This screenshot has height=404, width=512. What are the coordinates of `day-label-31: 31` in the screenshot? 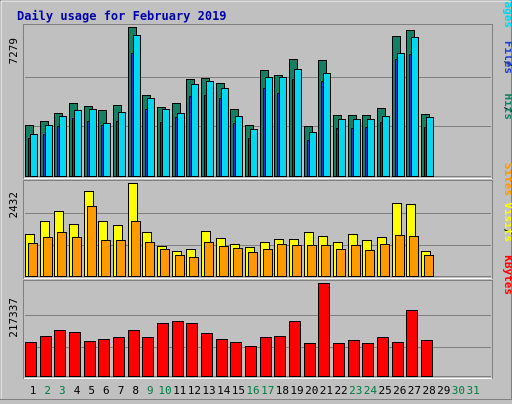 It's located at (472, 390).